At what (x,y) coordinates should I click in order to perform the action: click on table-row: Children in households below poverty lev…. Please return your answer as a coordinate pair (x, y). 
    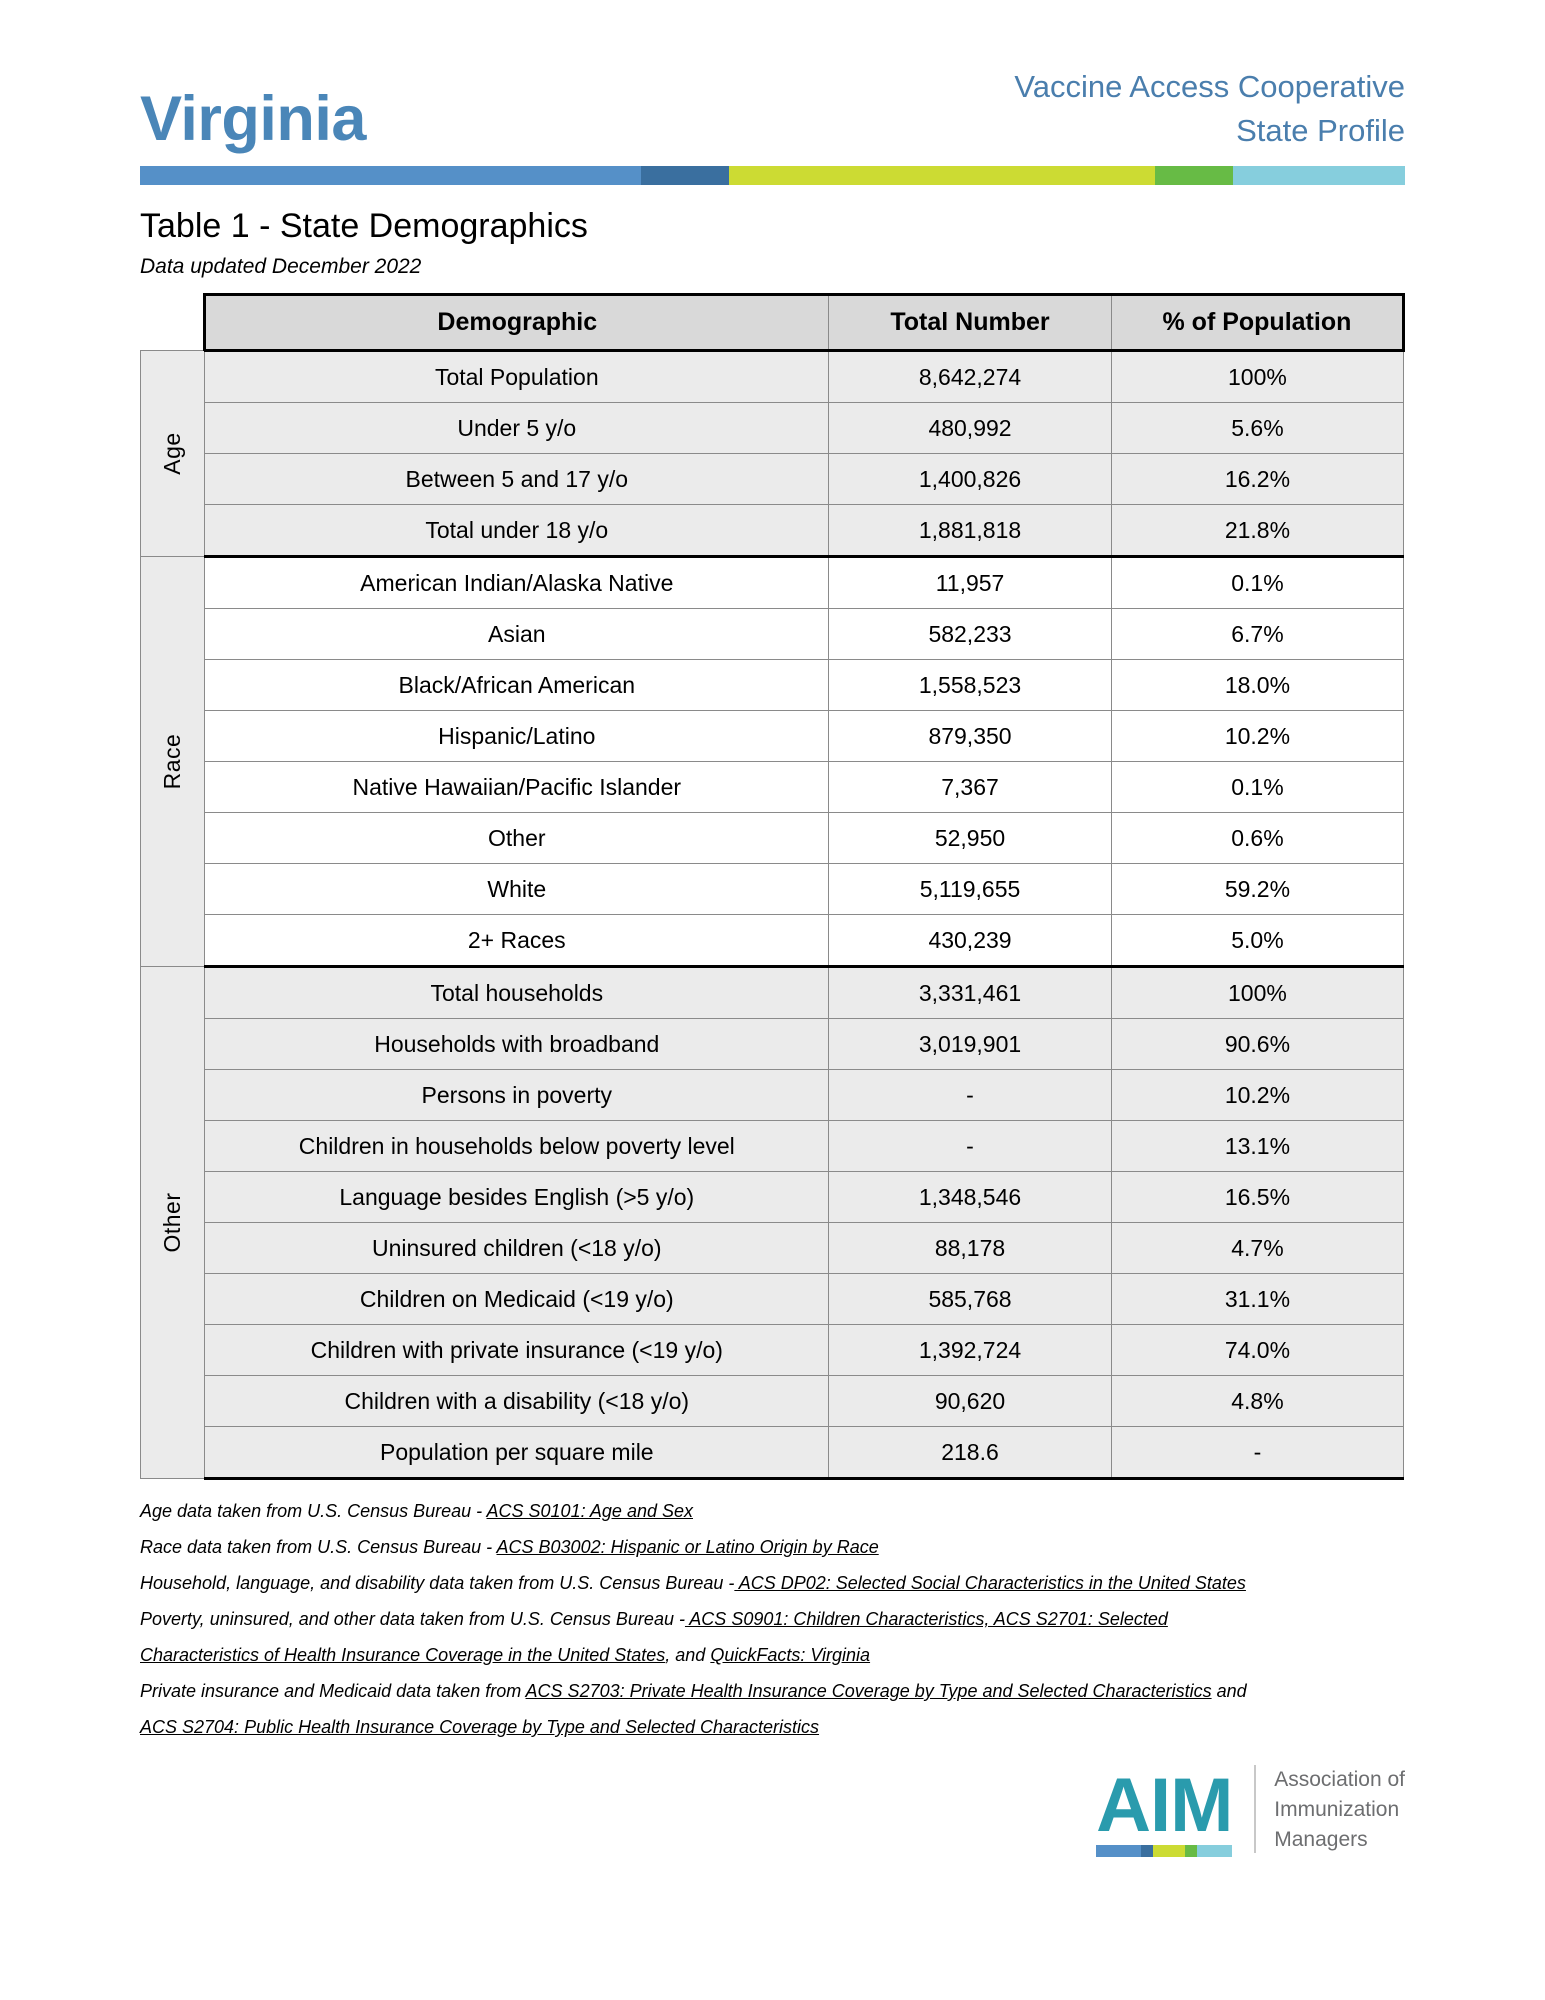
    Looking at the image, I should click on (773, 1146).